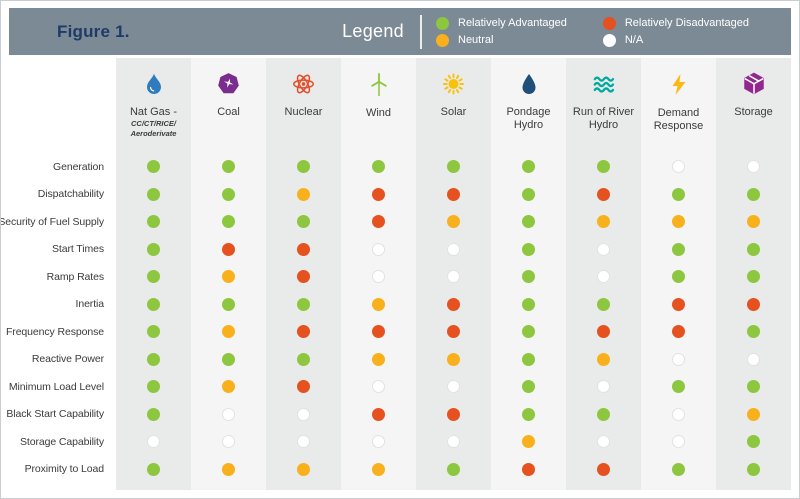 Image resolution: width=800 pixels, height=499 pixels. I want to click on legend-dot-na, so click(609, 40).